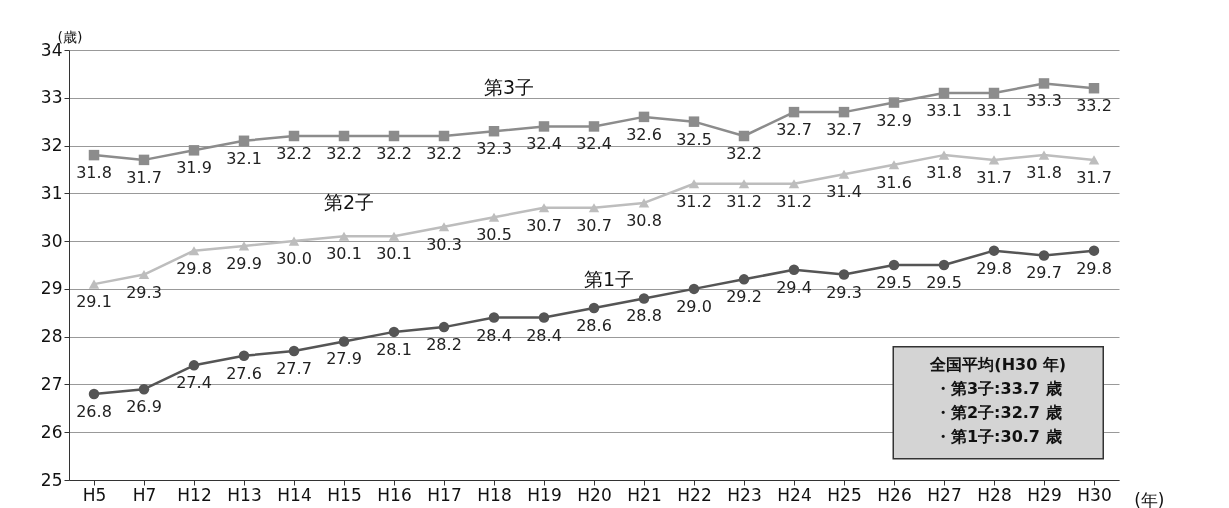  I want to click on data-label: 28.8, so click(644, 316).